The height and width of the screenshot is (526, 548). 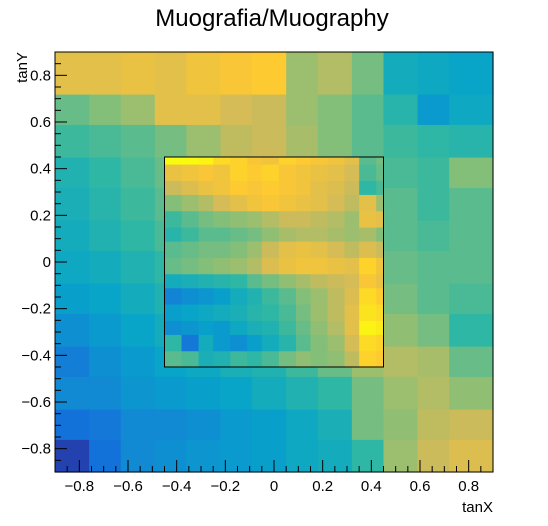 What do you see at coordinates (128, 486) in the screenshot?
I see `x-tick-label: −0.6` at bounding box center [128, 486].